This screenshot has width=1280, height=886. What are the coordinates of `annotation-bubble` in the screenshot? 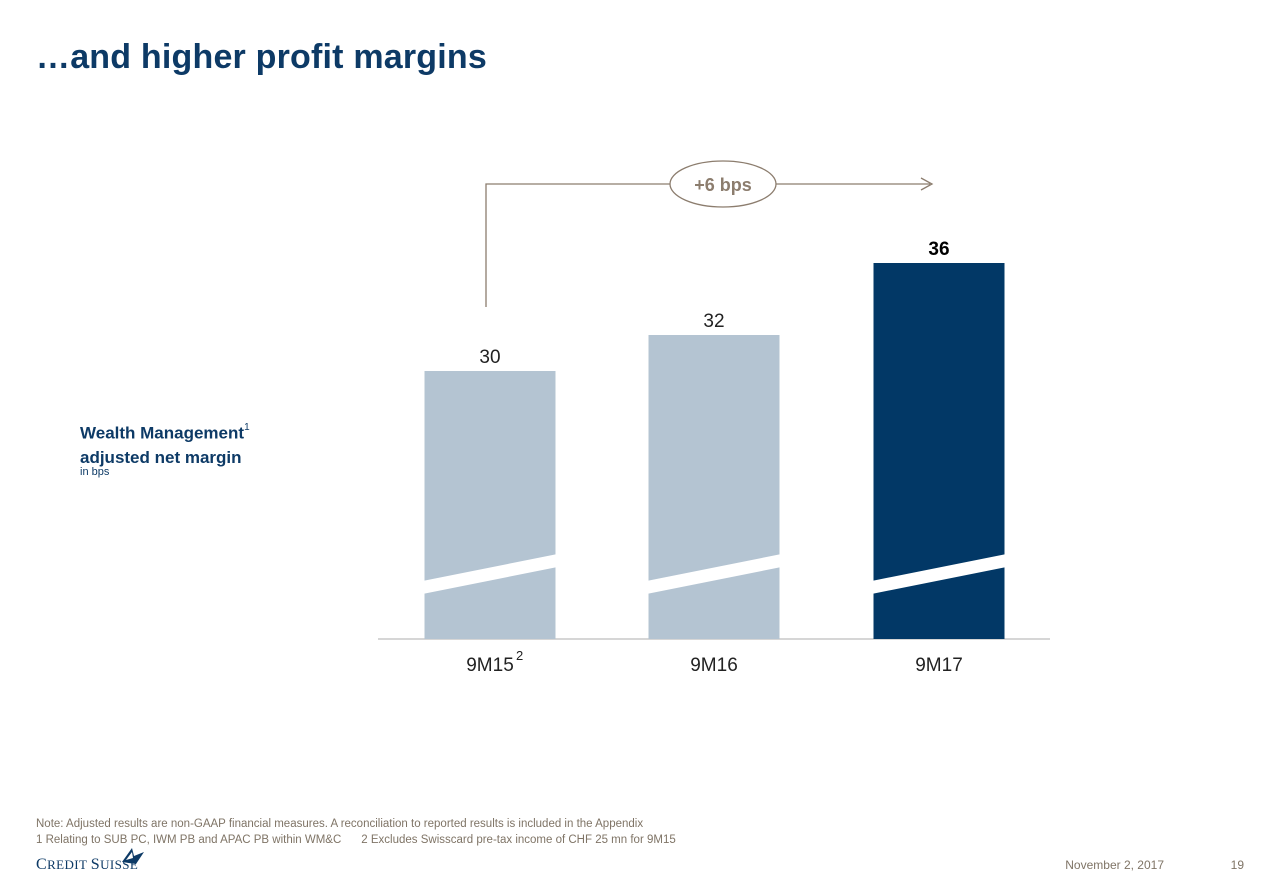 It's located at (723, 184).